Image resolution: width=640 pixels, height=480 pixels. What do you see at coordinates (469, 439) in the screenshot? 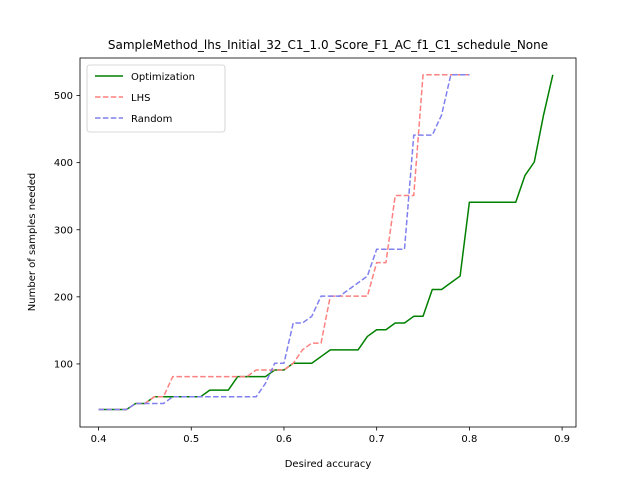
I see `x-tick-label: 0.8` at bounding box center [469, 439].